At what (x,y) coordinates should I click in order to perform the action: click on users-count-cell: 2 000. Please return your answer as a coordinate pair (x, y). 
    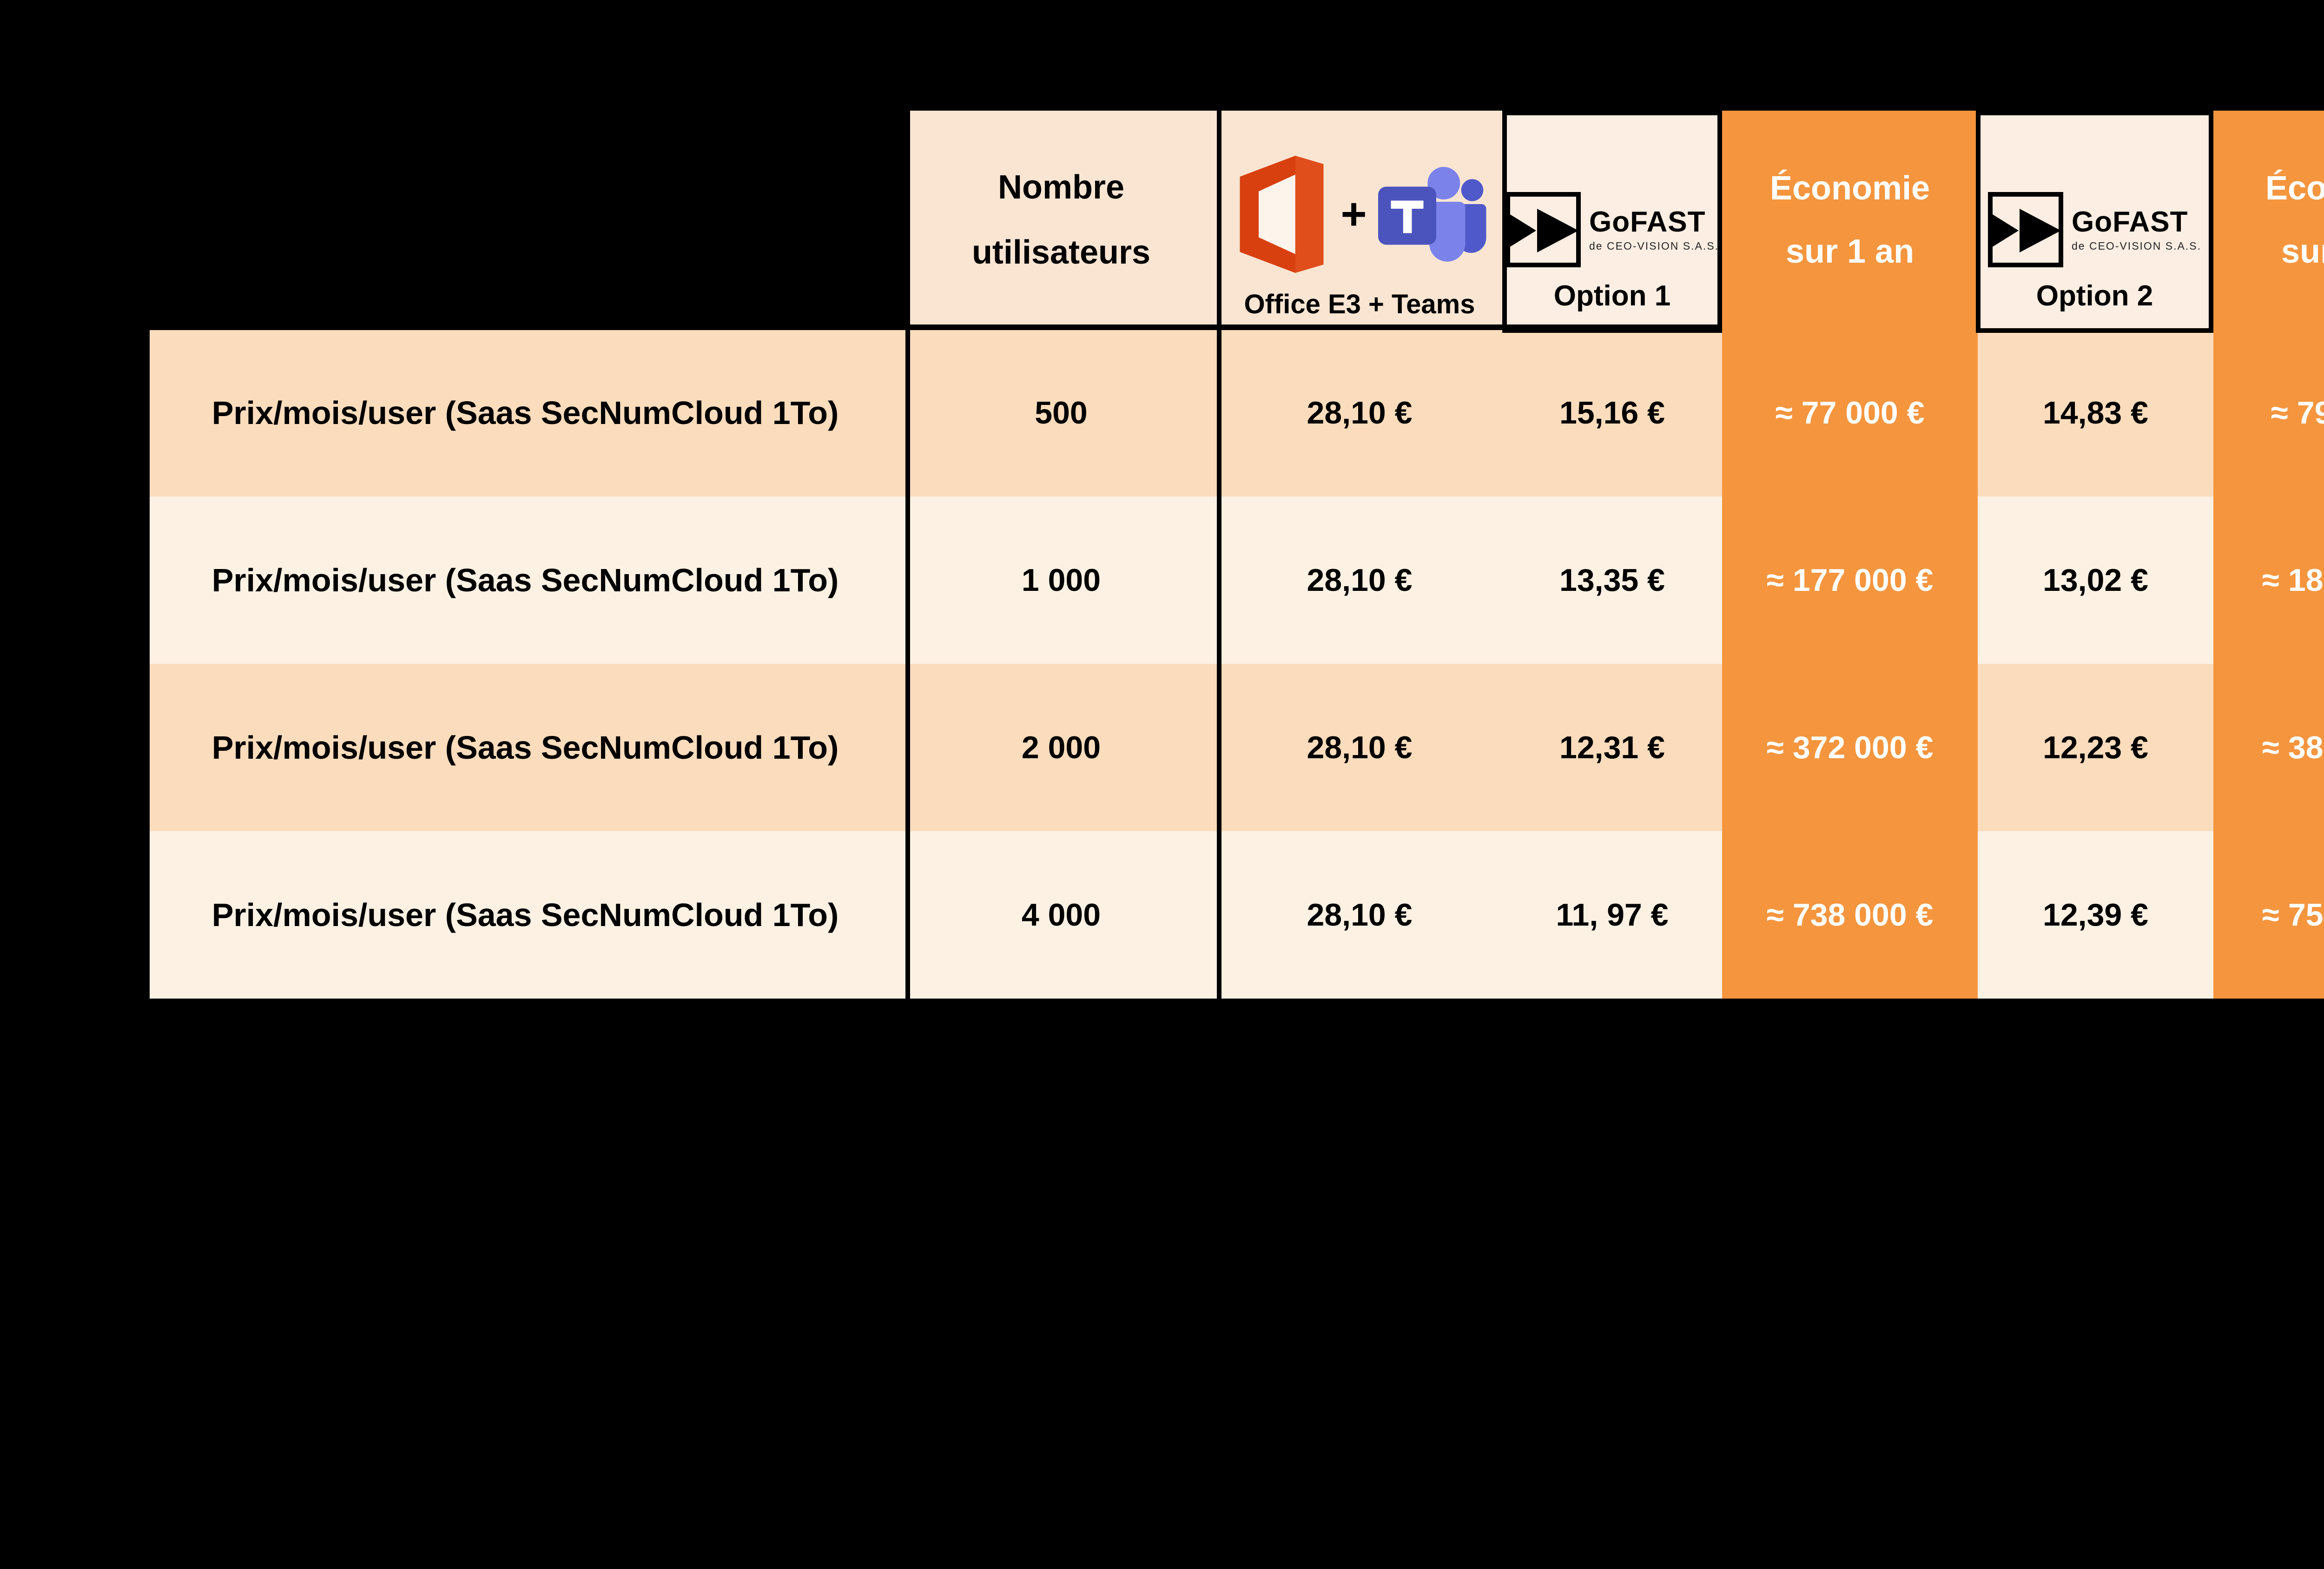
    Looking at the image, I should click on (1061, 747).